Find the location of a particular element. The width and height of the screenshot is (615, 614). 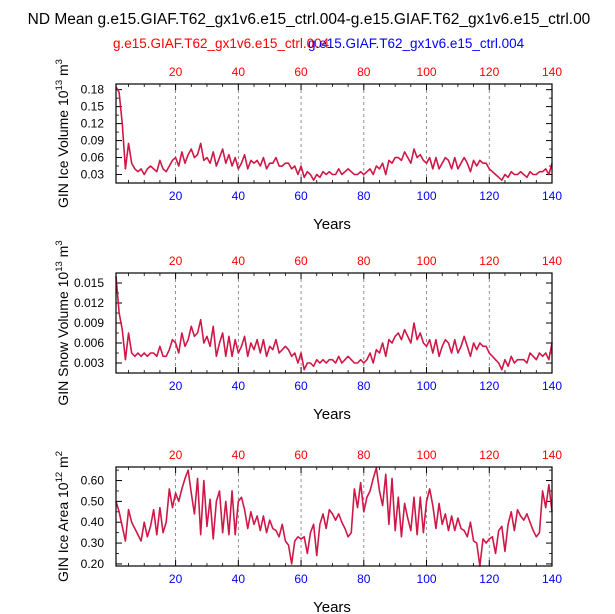

y-axis-title: GIN Ice Volume 1013 m3 is located at coordinates (62, 133).